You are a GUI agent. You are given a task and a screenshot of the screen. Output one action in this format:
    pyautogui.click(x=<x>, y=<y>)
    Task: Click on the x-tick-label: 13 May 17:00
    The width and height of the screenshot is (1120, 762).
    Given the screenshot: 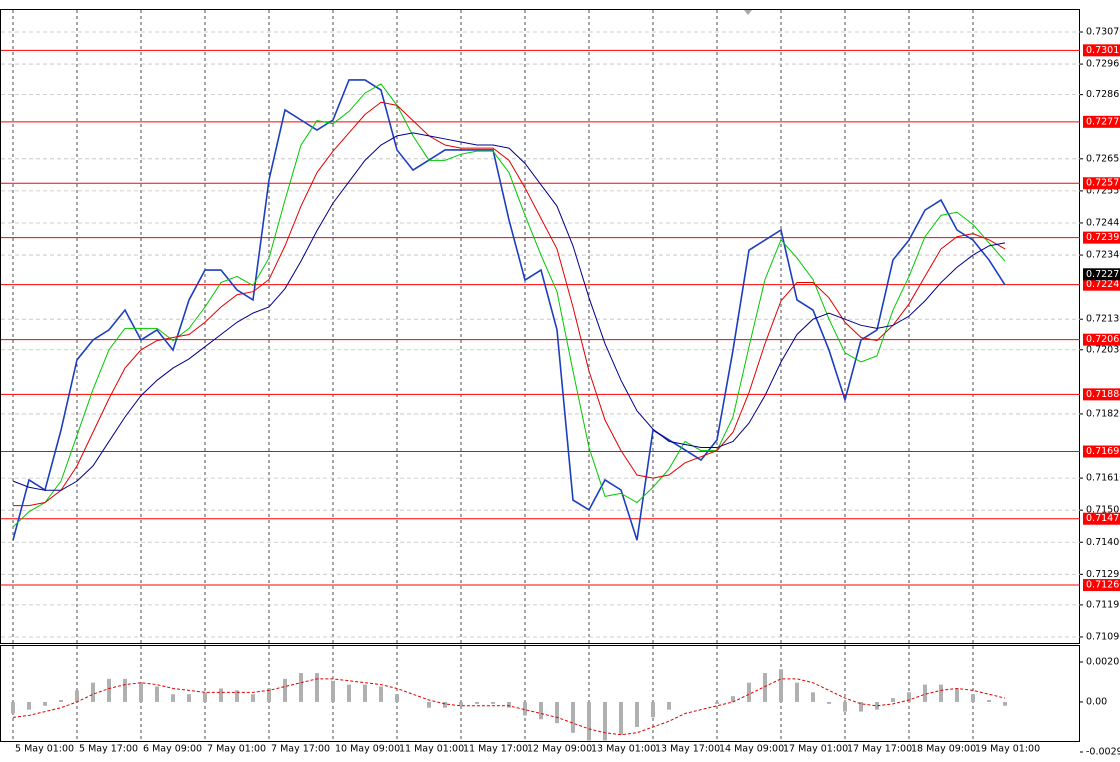 What is the action you would take?
    pyautogui.click(x=687, y=749)
    